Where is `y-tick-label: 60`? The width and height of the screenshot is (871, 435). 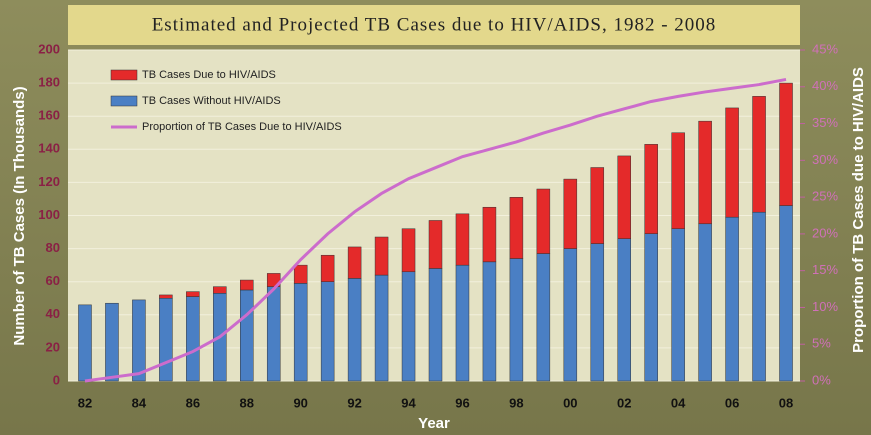
y-tick-label: 60 is located at coordinates (53, 280).